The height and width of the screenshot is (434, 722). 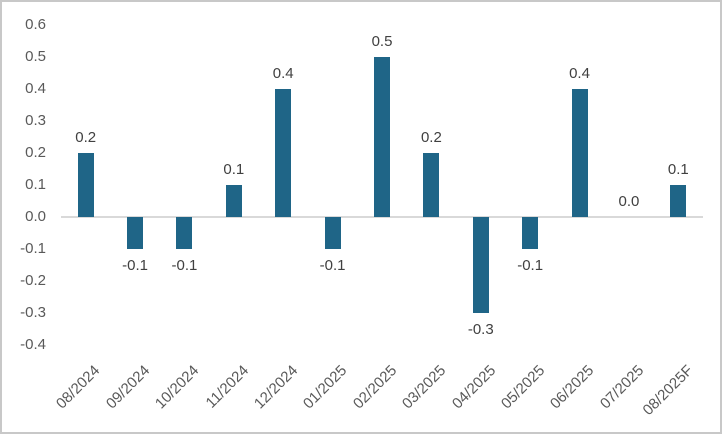 What do you see at coordinates (35, 120) in the screenshot?
I see `y-axis-tick-label: 0.3` at bounding box center [35, 120].